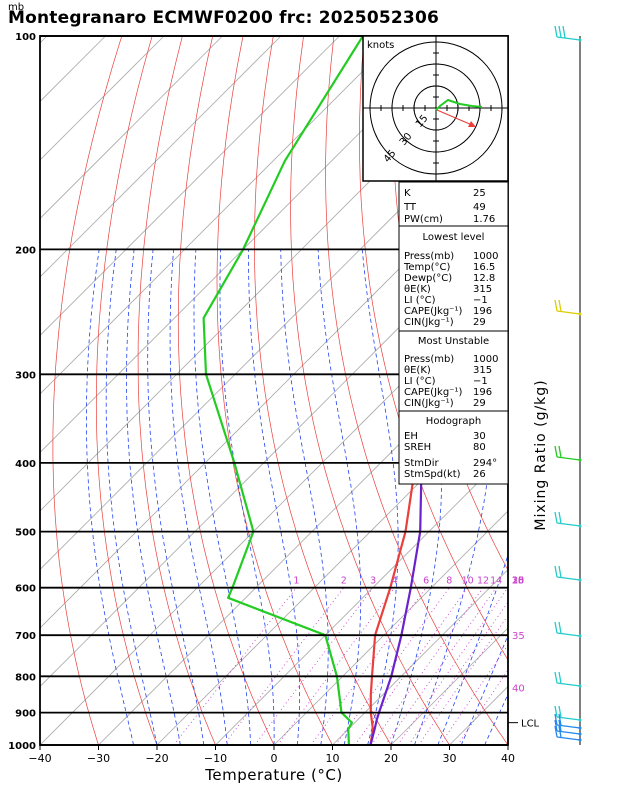 The image size is (618, 800). I want to click on lowest-lifted-index-value: −1, so click(480, 300).